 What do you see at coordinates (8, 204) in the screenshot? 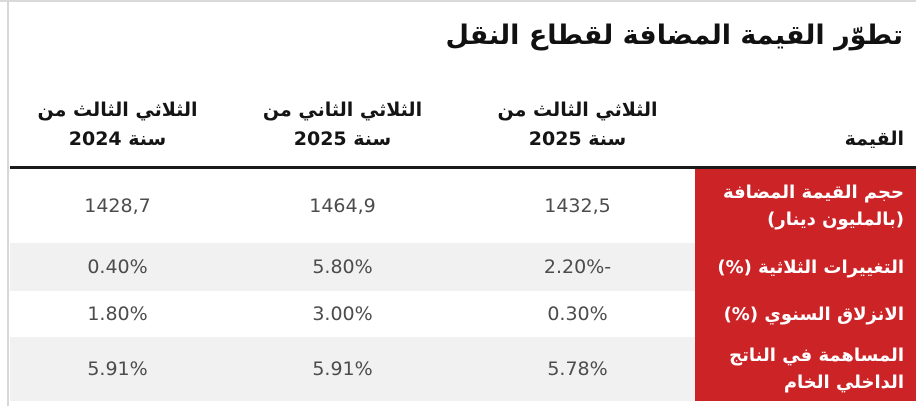
I see `left-border-line` at bounding box center [8, 204].